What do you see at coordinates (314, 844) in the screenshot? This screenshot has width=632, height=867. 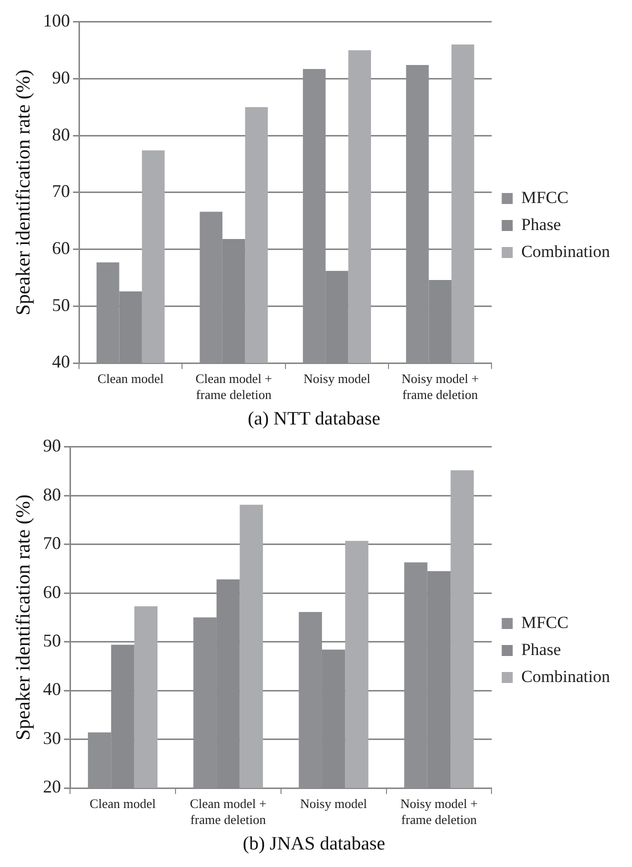 I see `text: (b) JNAS database` at bounding box center [314, 844].